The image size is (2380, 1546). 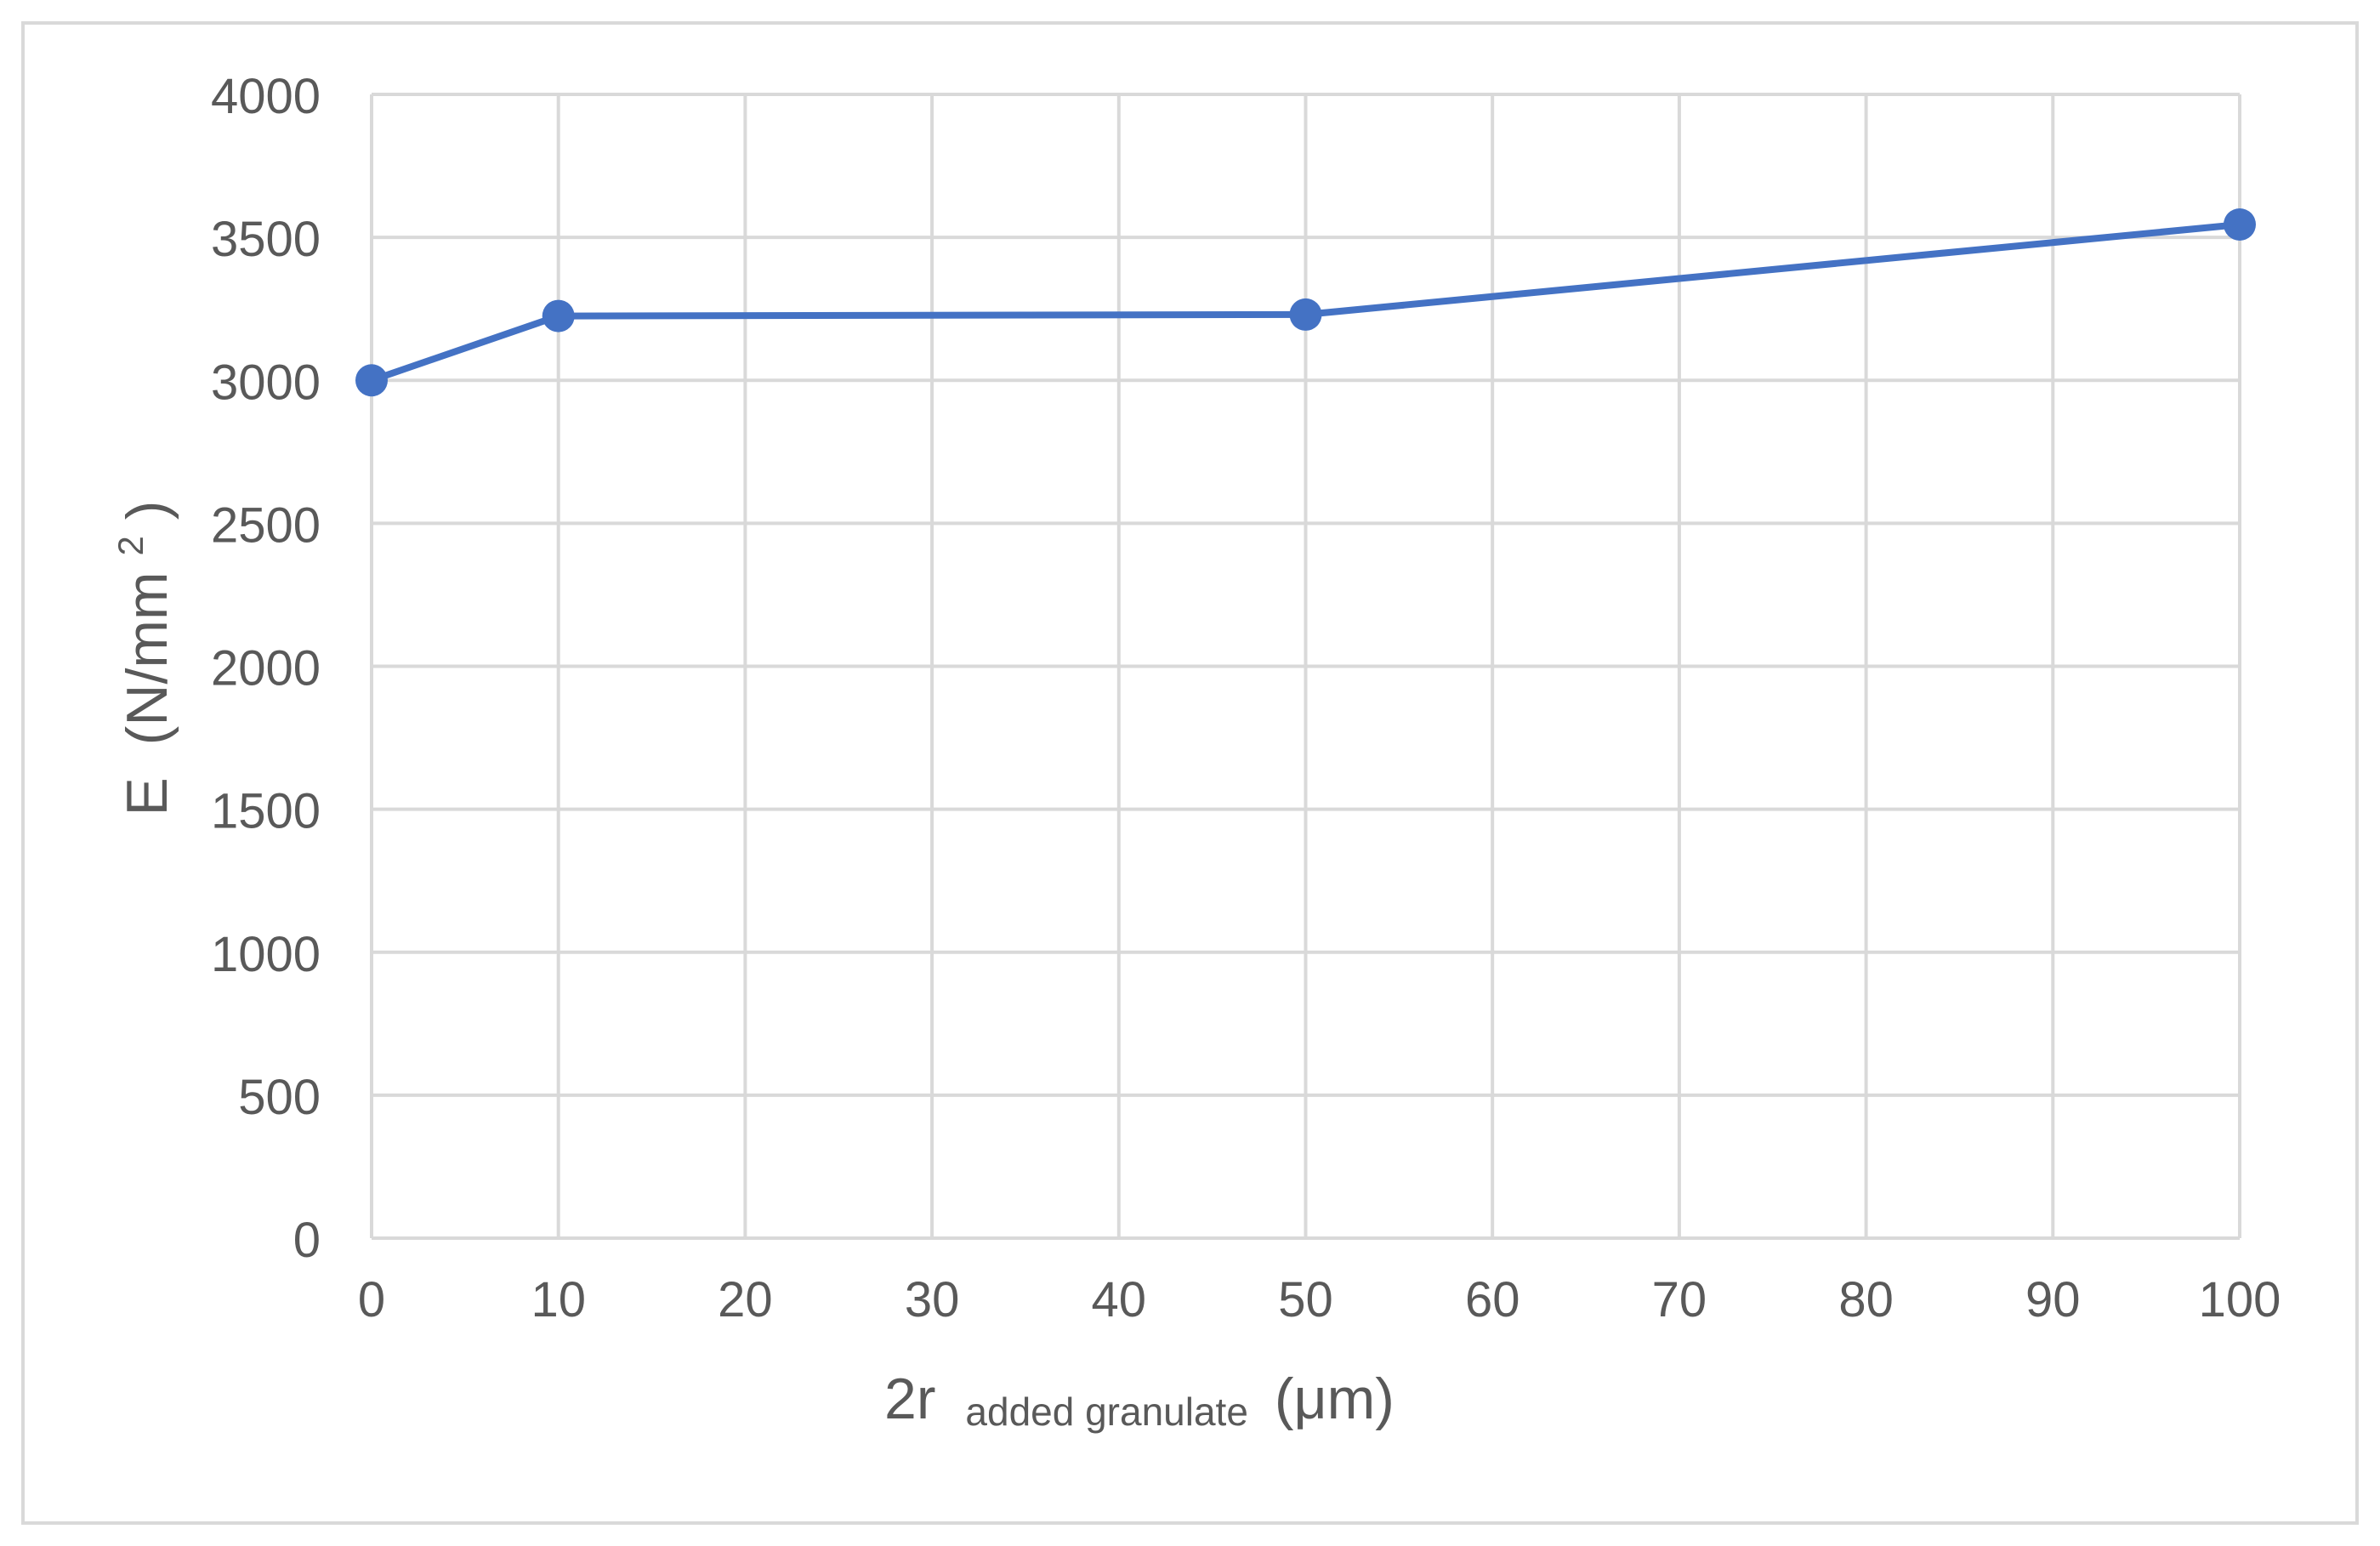 I want to click on y-tick-label: 3000, so click(x=266, y=382).